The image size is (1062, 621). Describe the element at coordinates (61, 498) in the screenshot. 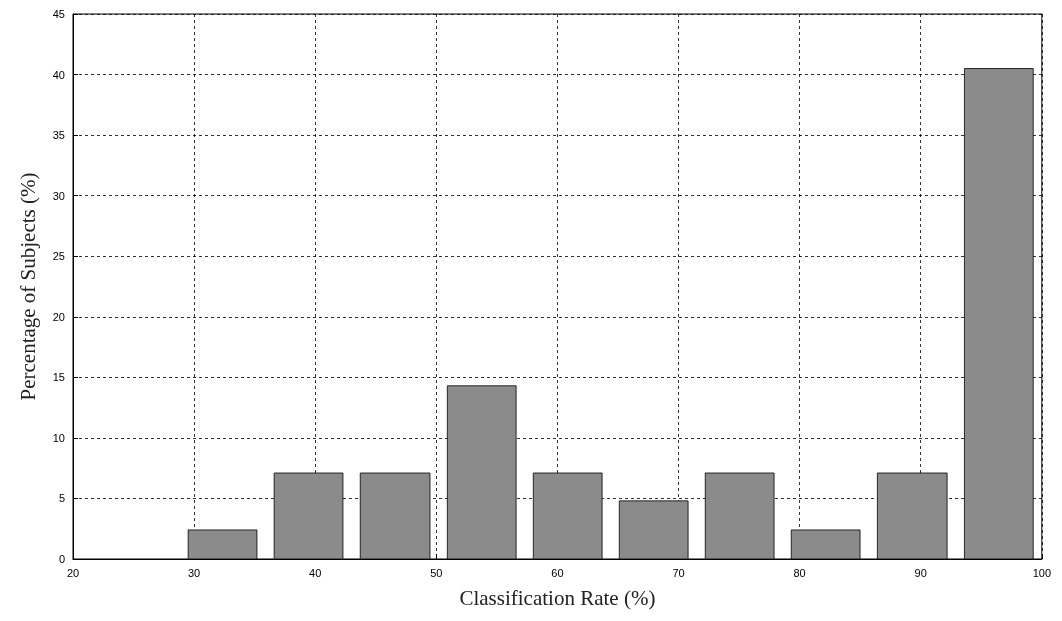

I see `y-tick-label: 5` at that location.